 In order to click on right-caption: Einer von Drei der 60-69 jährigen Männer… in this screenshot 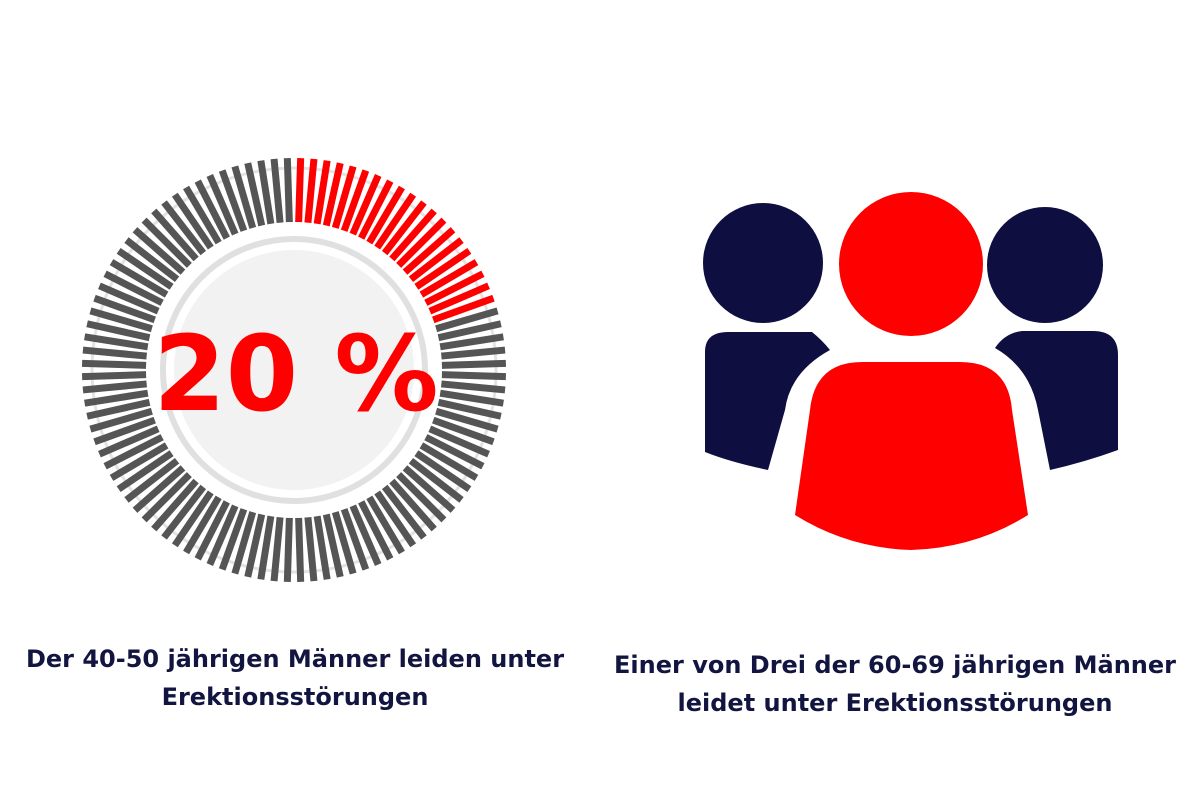, I will do `click(895, 684)`.